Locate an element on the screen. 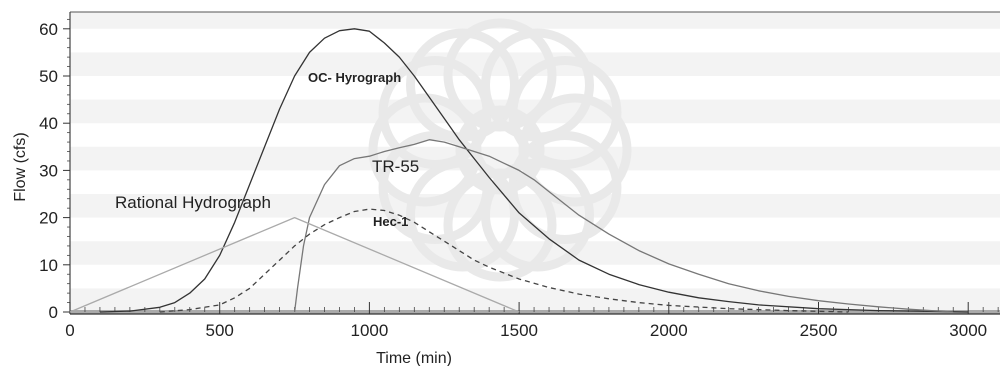 The image size is (1002, 366). series-label-hec-1: Hec-1 is located at coordinates (390, 221).